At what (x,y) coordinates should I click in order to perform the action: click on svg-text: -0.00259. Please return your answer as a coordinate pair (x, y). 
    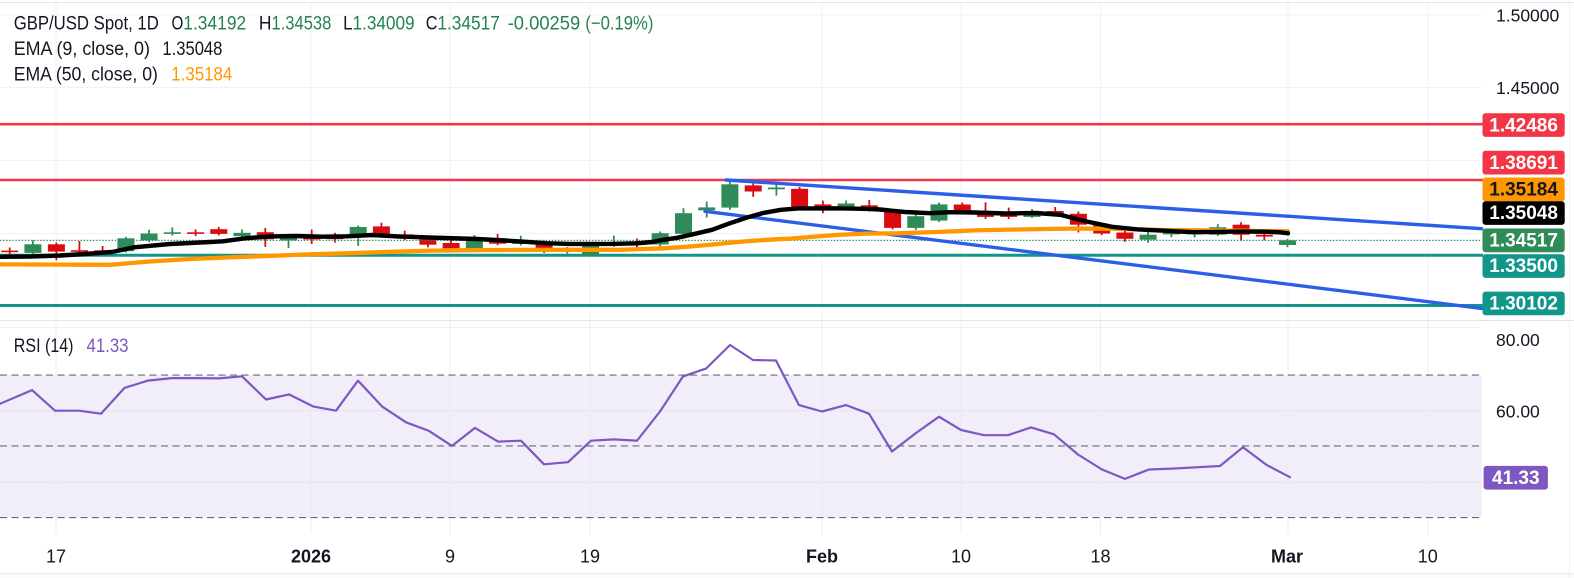
    Looking at the image, I should click on (544, 24).